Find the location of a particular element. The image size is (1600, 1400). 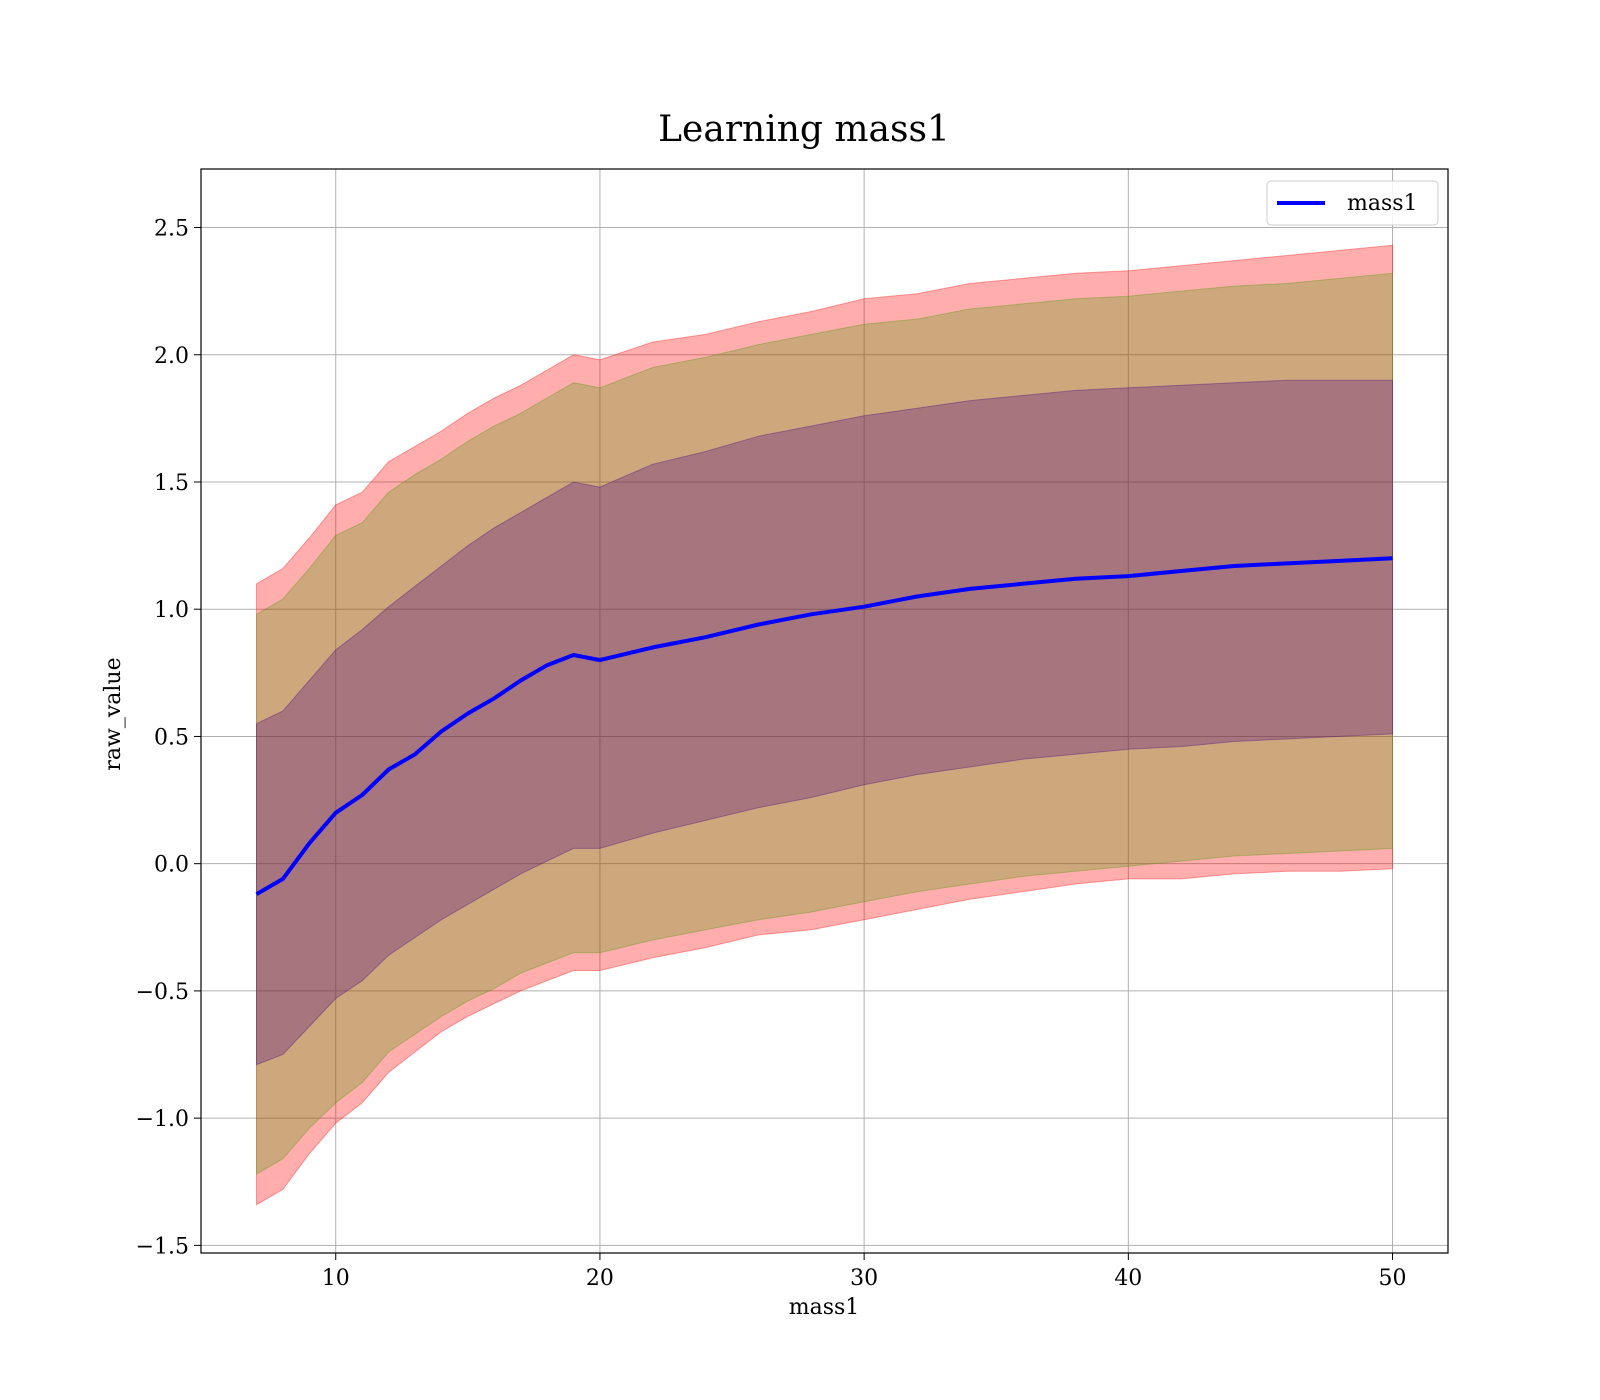

y-tick-label: 2.0 is located at coordinates (171, 356).